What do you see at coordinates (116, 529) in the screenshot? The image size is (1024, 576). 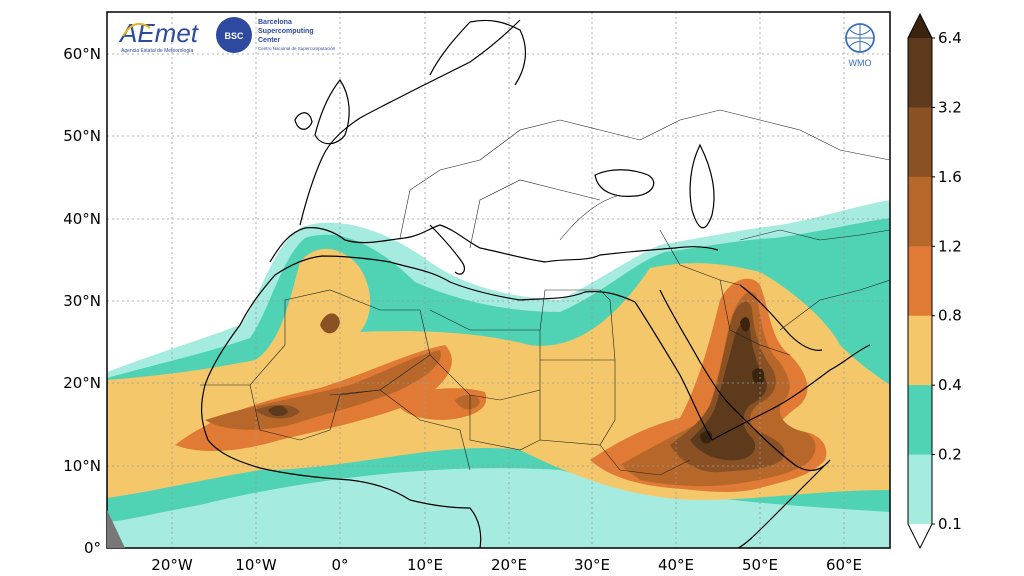 I see `nodata-corner` at bounding box center [116, 529].